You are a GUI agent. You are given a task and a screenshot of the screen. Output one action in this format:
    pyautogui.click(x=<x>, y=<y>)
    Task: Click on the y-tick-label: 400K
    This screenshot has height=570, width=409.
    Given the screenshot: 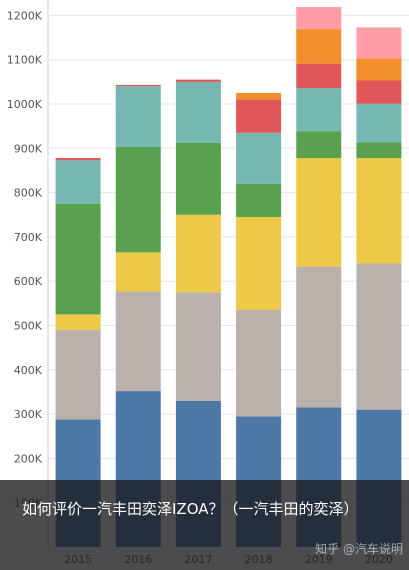 What is the action you would take?
    pyautogui.click(x=28, y=370)
    